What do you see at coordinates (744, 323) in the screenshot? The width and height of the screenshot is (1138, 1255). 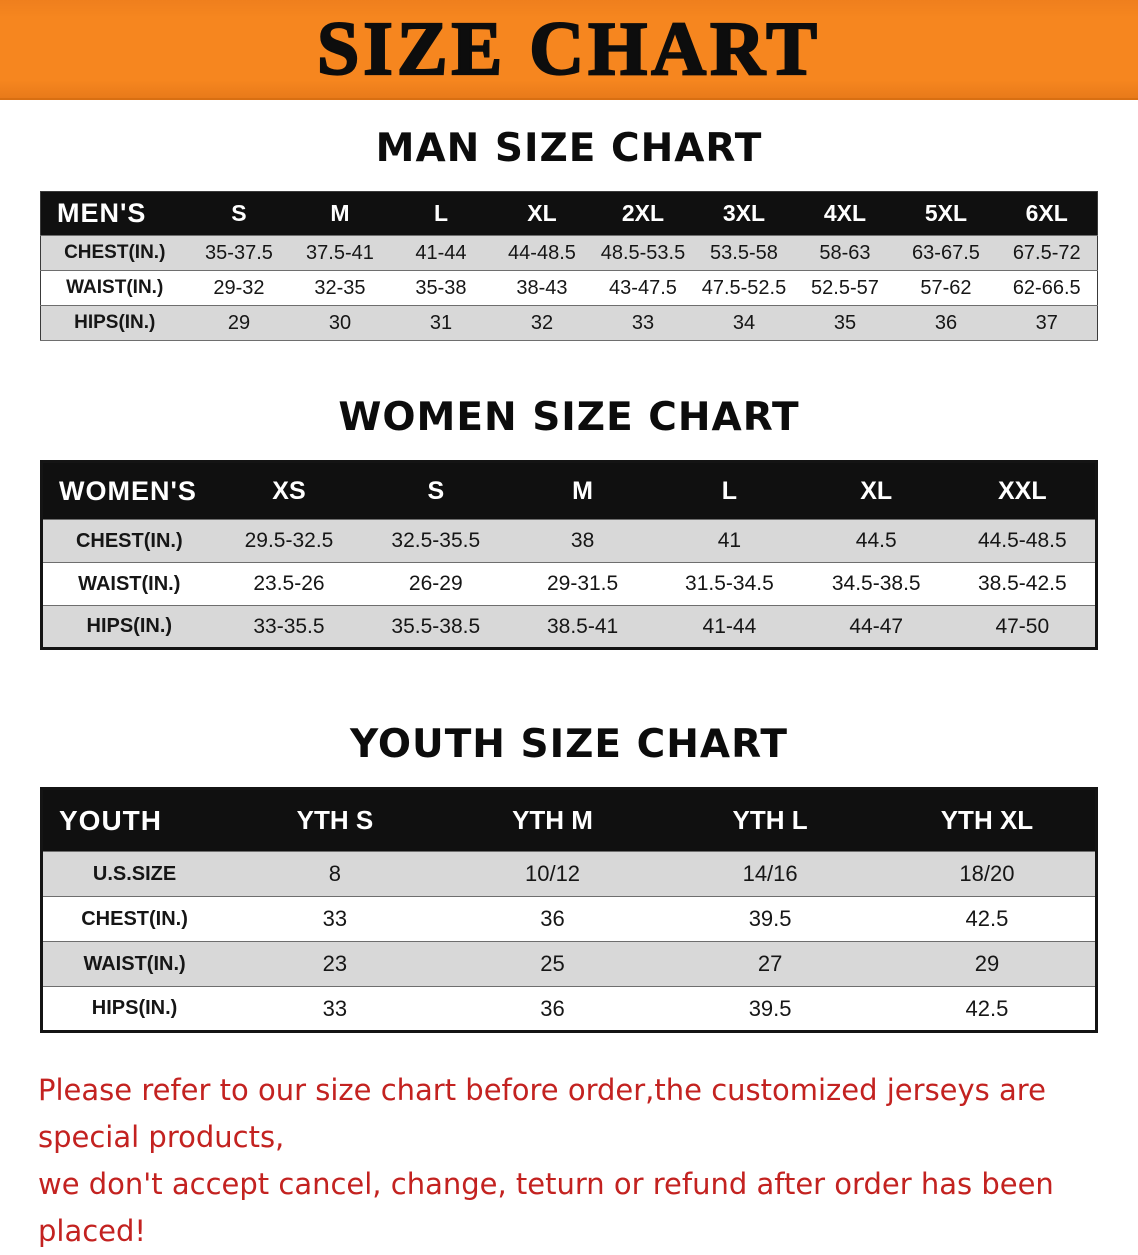 I see `measurement-value-cell: 34` at bounding box center [744, 323].